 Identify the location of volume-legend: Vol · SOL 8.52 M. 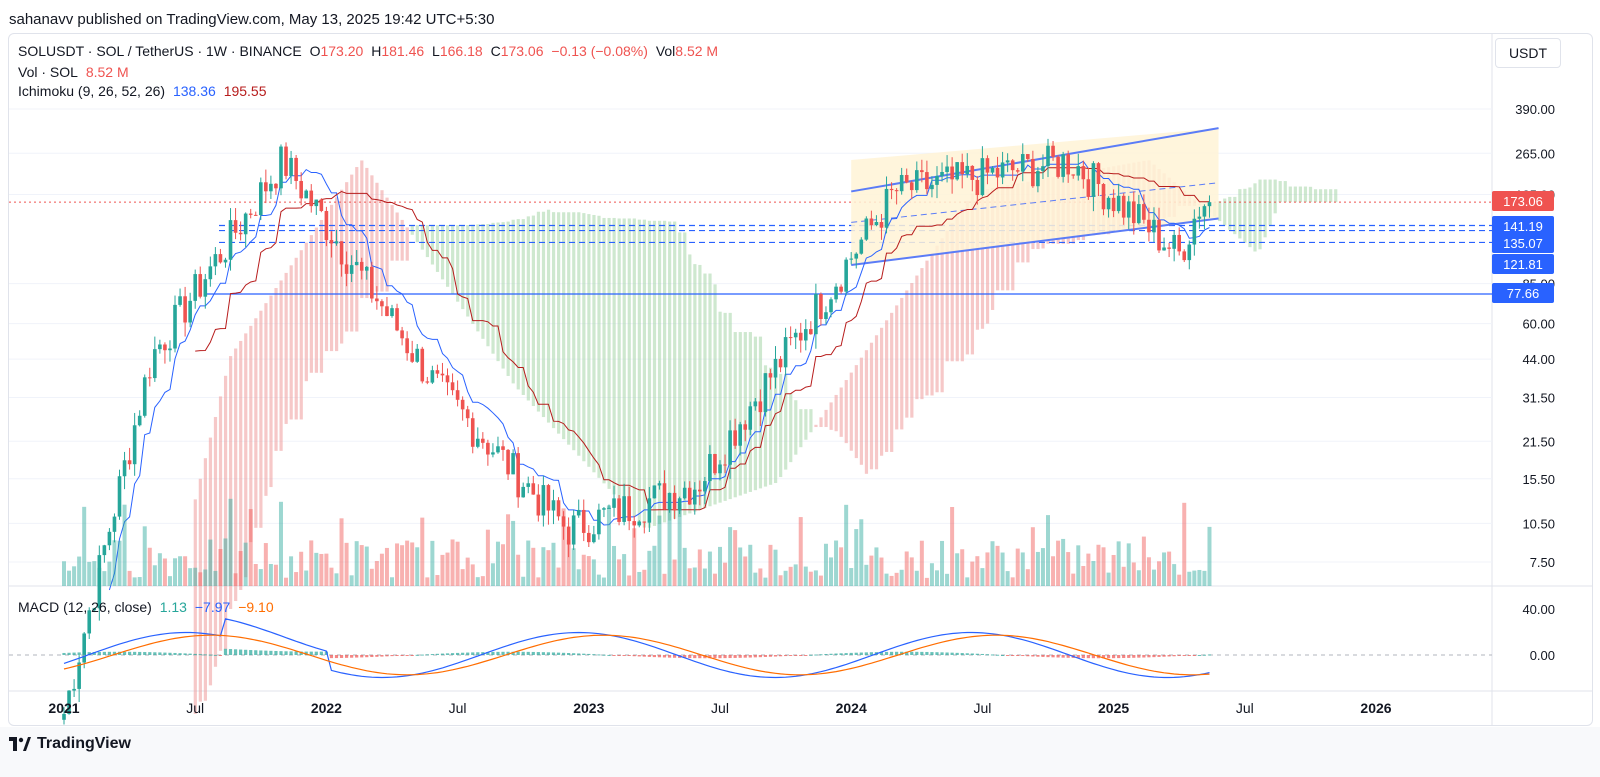
(75, 72).